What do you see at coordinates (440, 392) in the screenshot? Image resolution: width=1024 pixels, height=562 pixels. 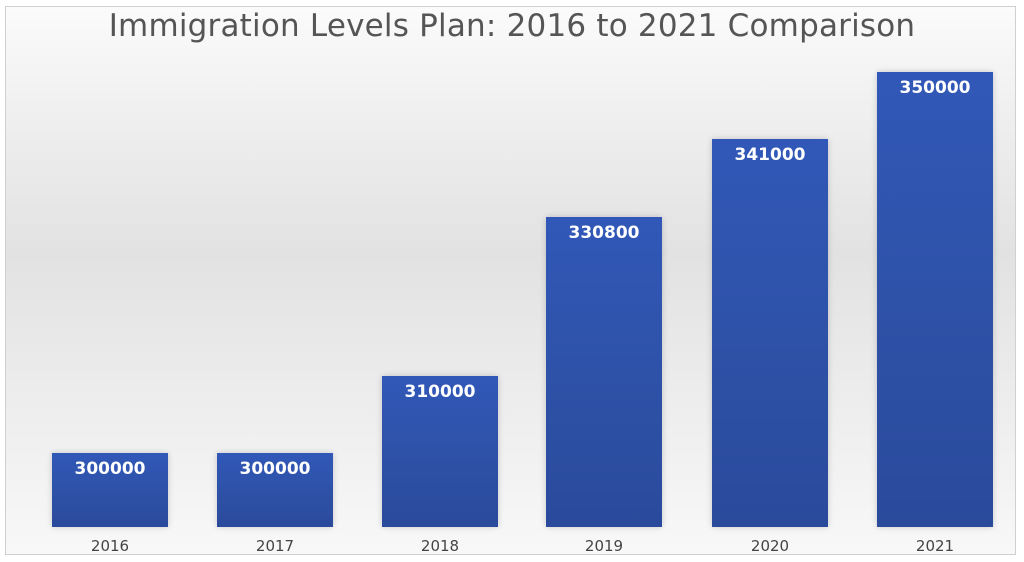 I see `bar-value-label: 310000` at bounding box center [440, 392].